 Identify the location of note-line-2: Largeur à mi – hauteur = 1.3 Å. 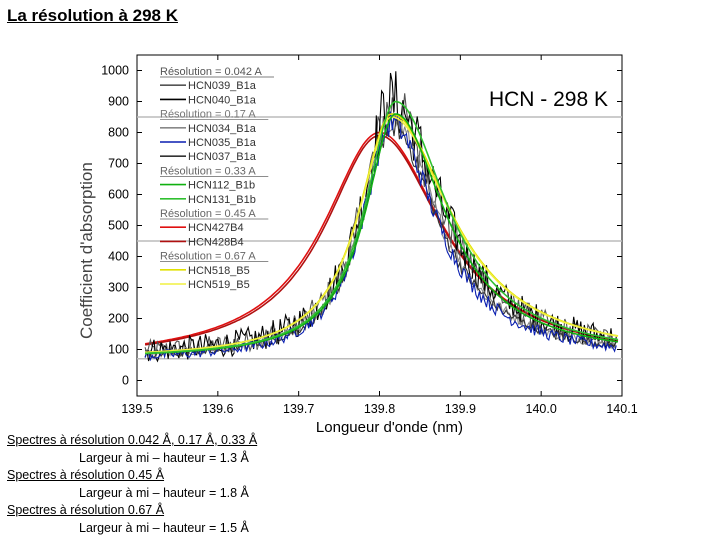
(164, 457).